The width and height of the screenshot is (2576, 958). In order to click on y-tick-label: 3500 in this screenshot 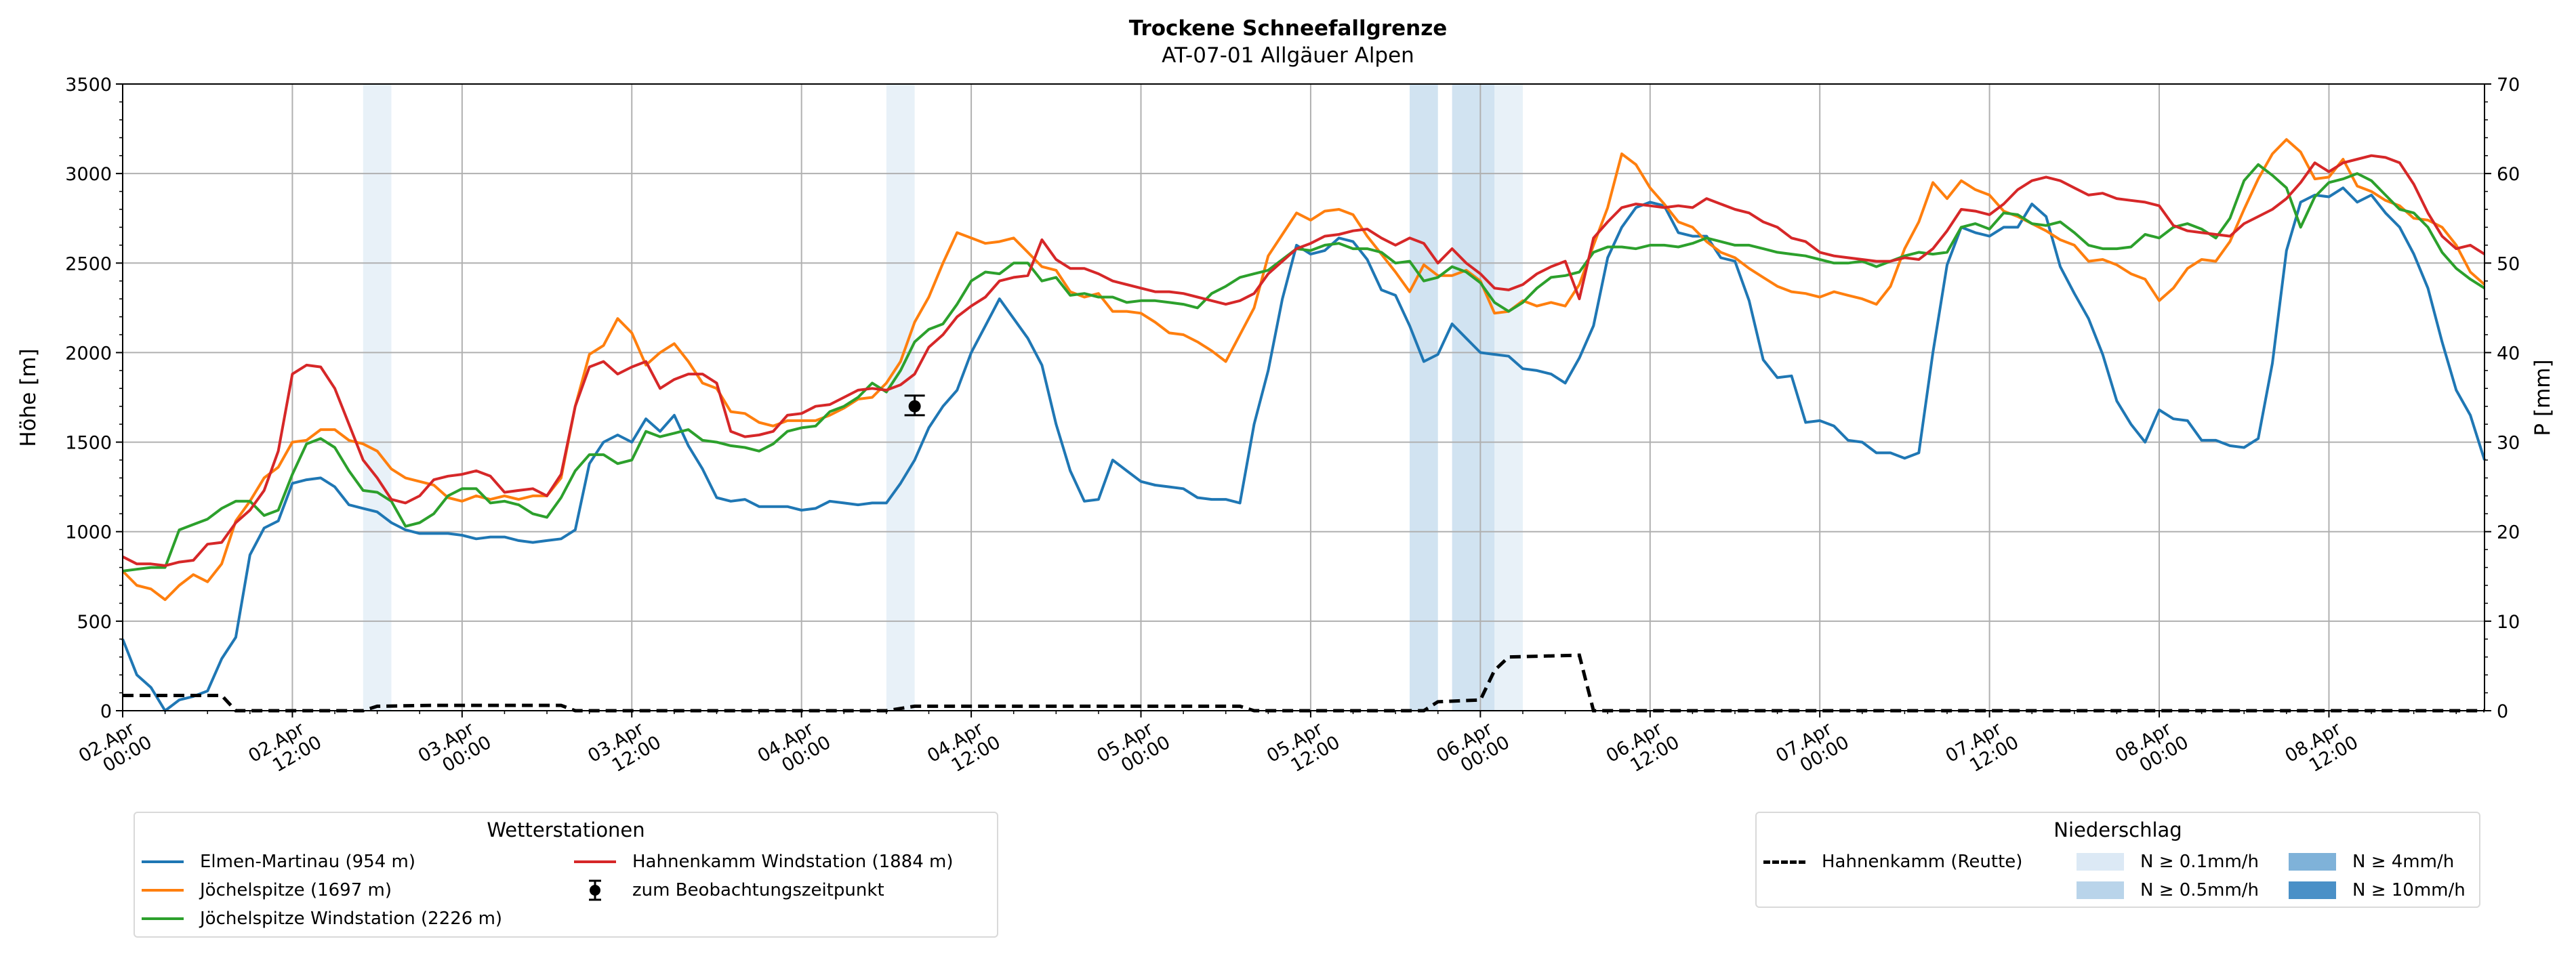, I will do `click(89, 85)`.